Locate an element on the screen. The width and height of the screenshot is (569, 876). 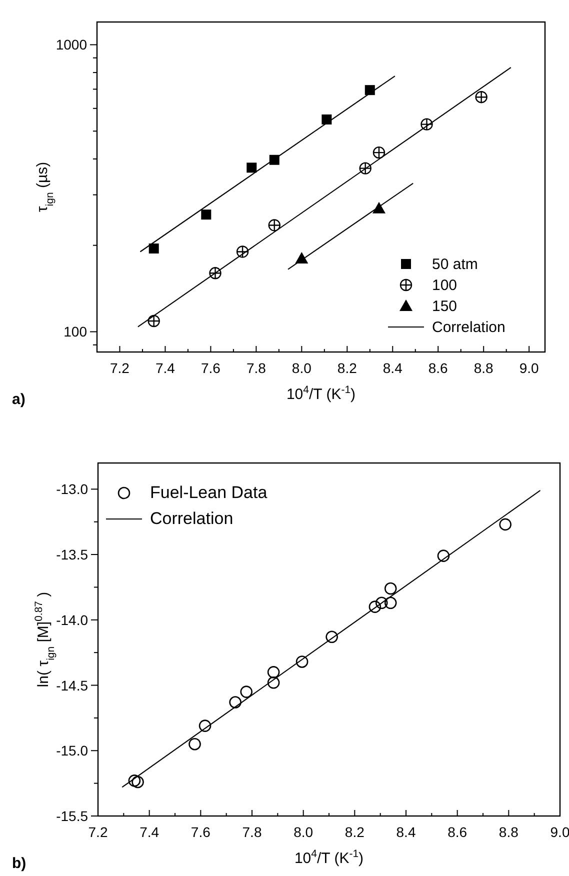
y-tick-label: 1000 is located at coordinates (72, 44).